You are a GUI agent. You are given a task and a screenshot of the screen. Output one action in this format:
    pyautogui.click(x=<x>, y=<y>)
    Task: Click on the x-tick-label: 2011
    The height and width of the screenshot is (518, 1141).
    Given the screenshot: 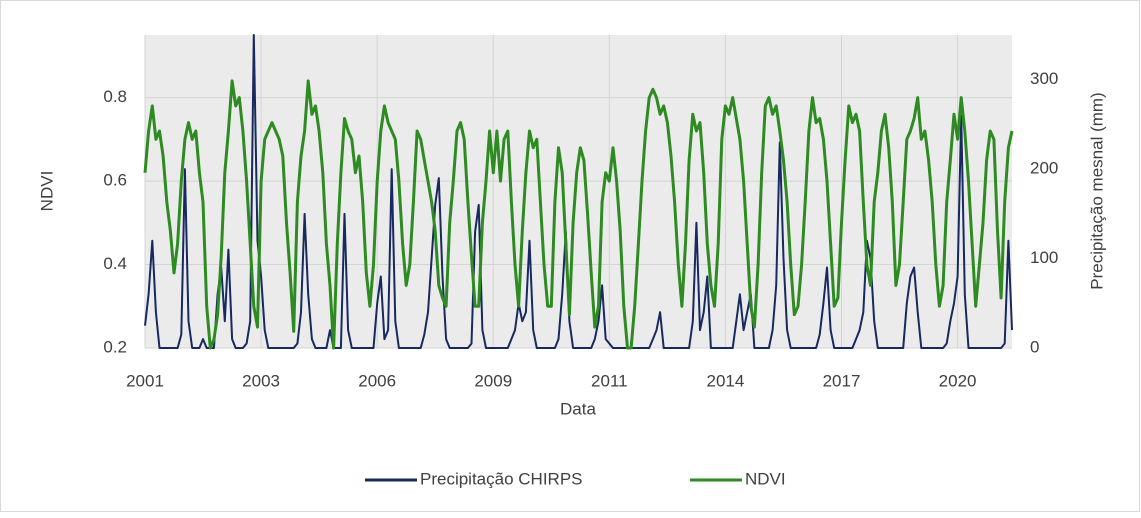 What is the action you would take?
    pyautogui.click(x=609, y=380)
    